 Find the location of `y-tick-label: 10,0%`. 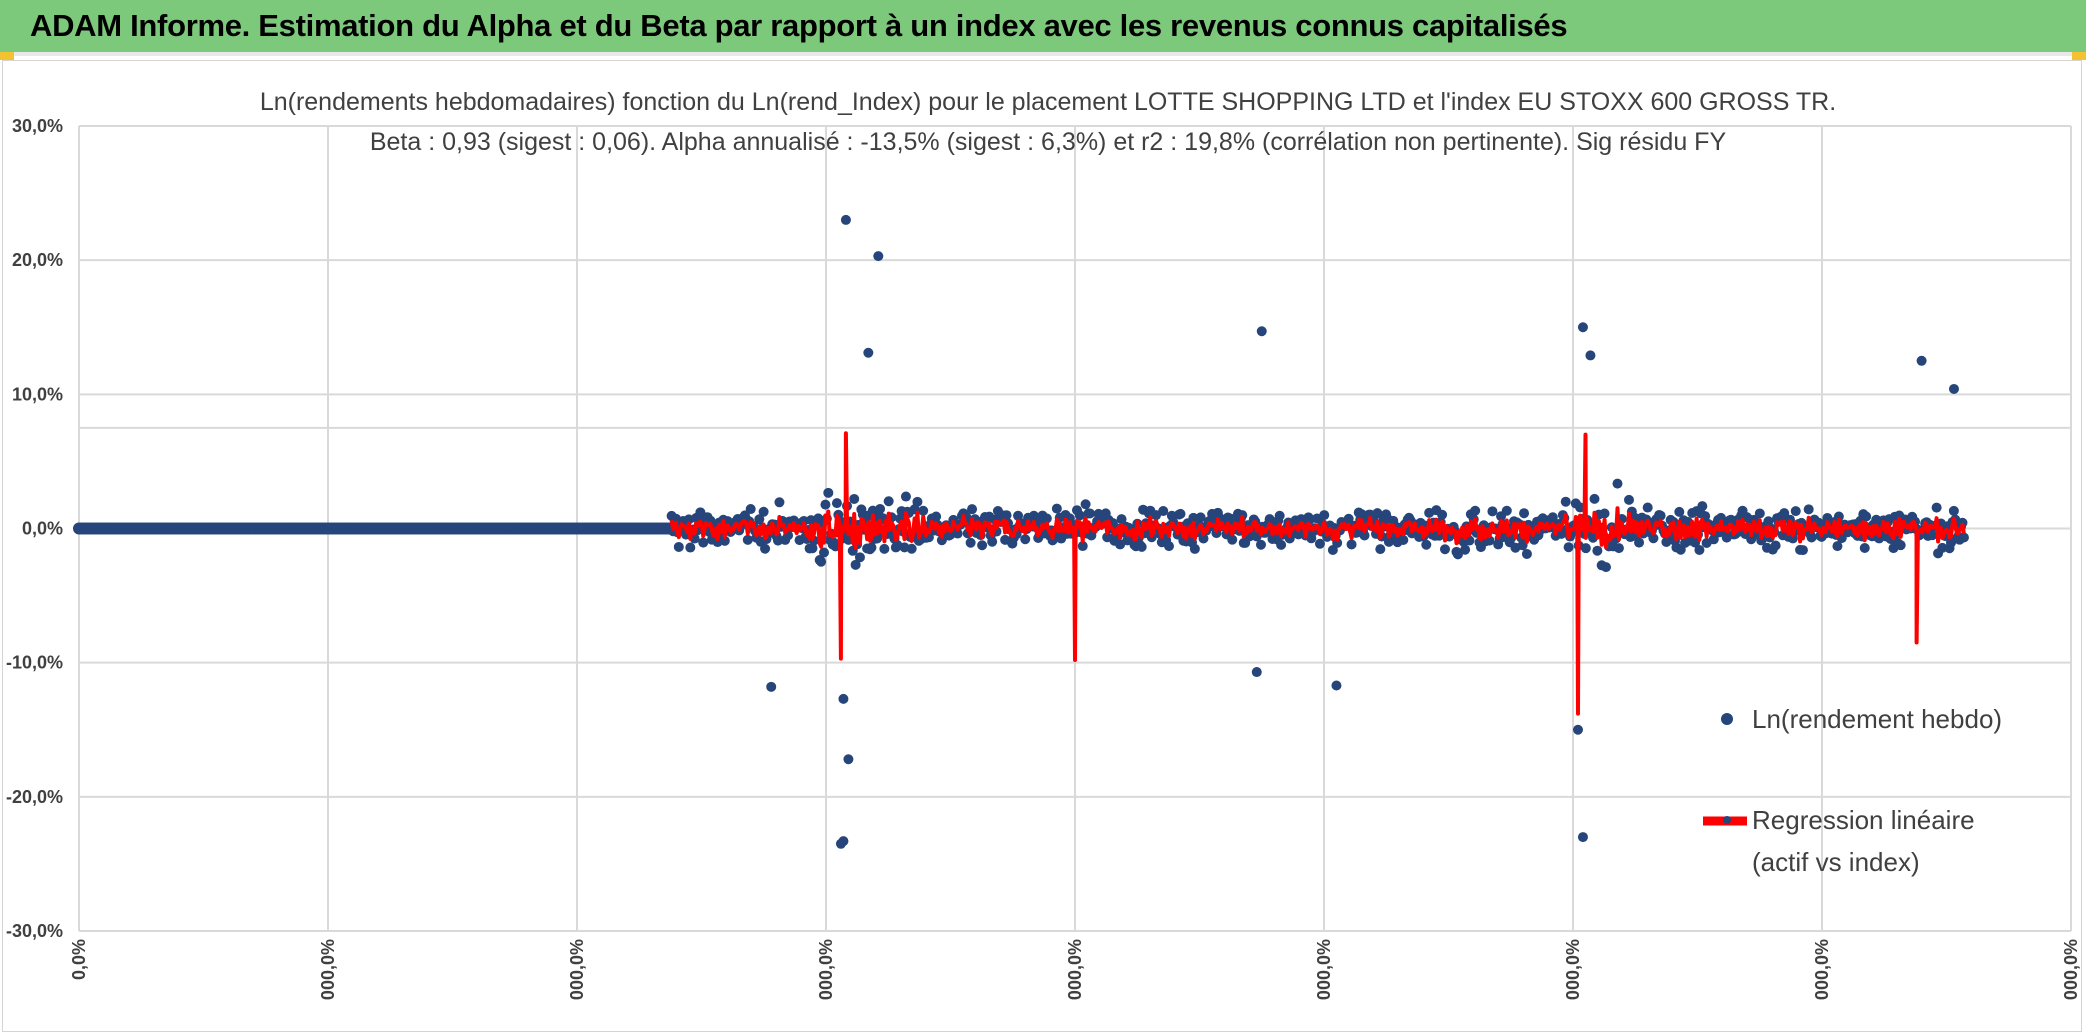

y-tick-label: 10,0% is located at coordinates (37, 394).